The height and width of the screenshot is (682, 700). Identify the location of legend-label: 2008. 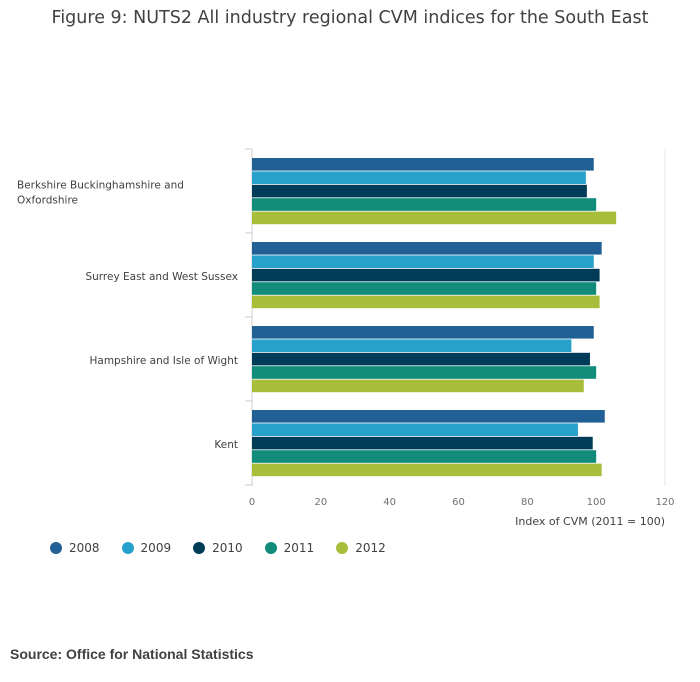
(84, 548).